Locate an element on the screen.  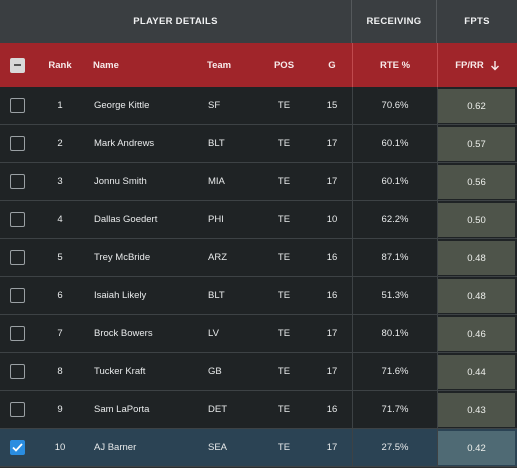
select-all-cell is located at coordinates (17, 65).